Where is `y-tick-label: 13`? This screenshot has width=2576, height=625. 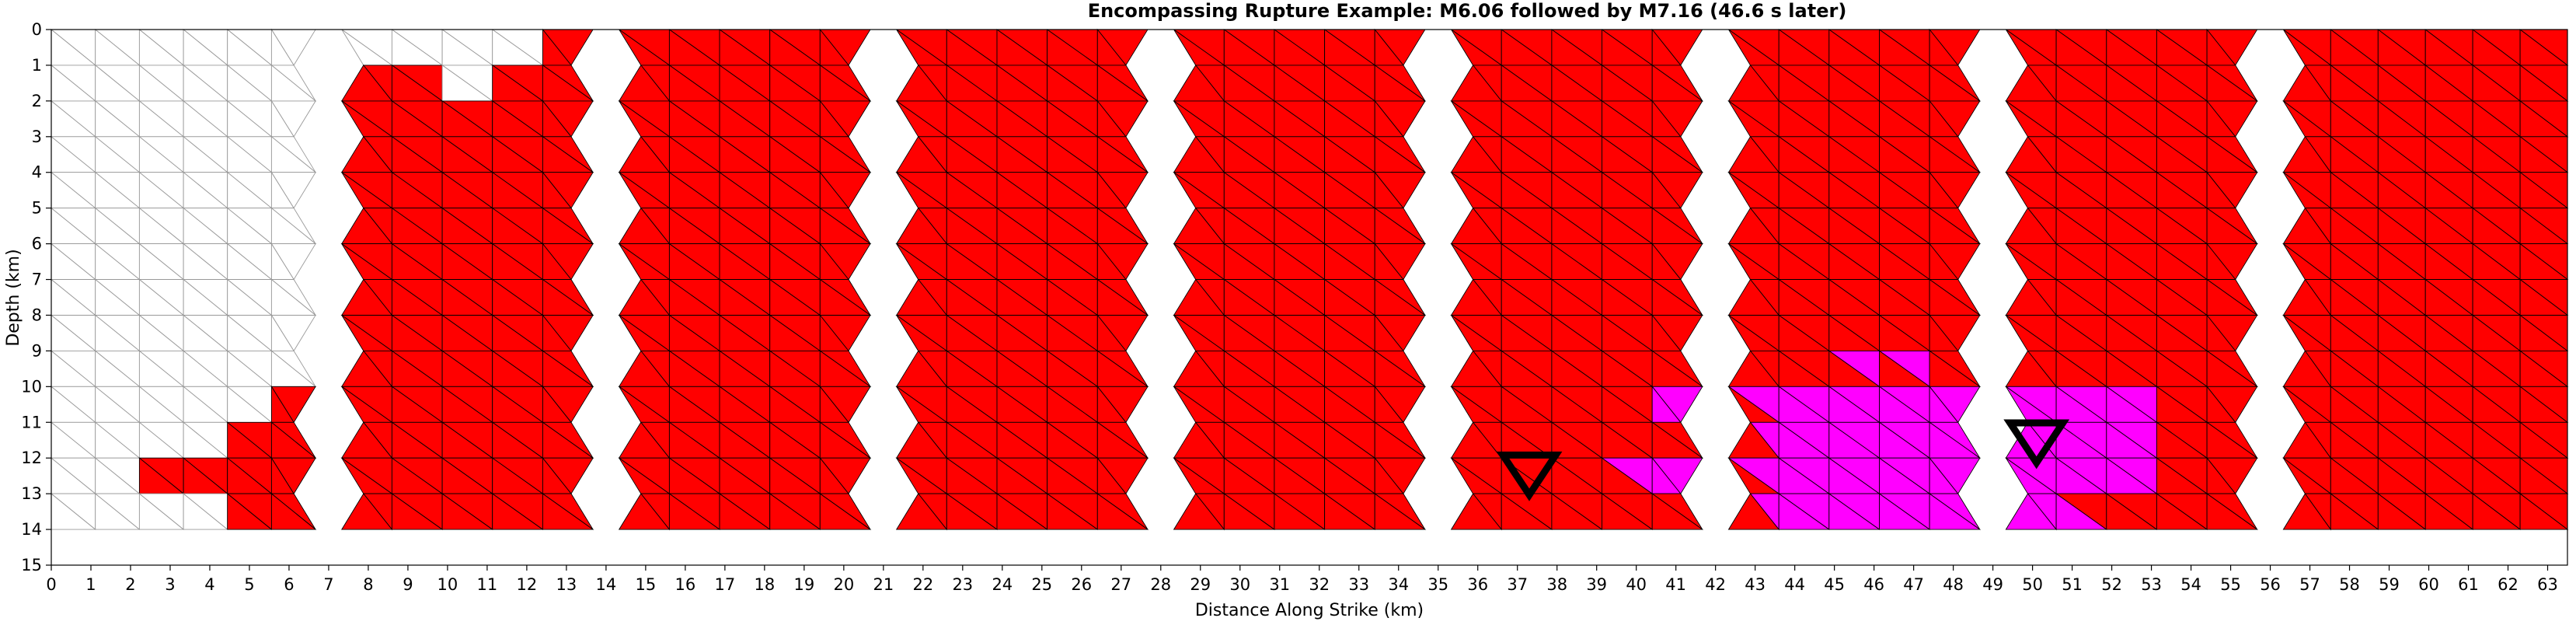 y-tick-label: 13 is located at coordinates (31, 493).